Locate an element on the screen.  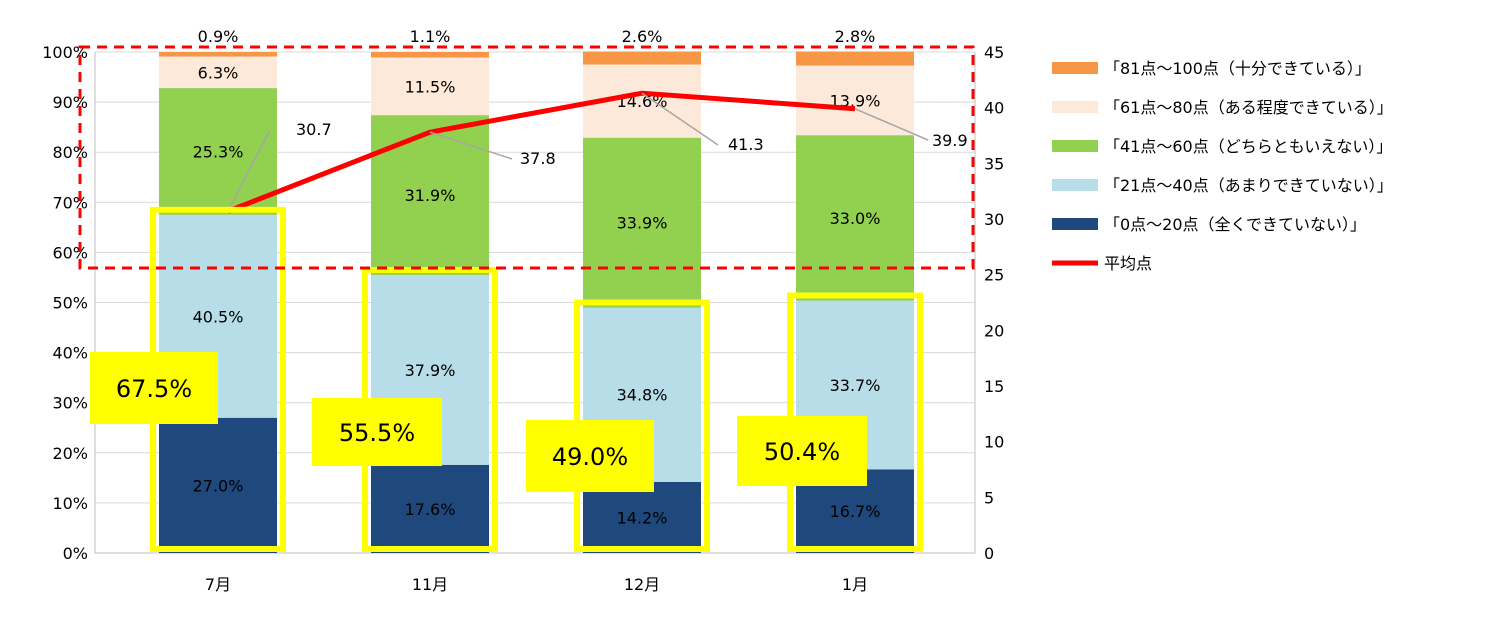
segment-label: 37.9% is located at coordinates (430, 370).